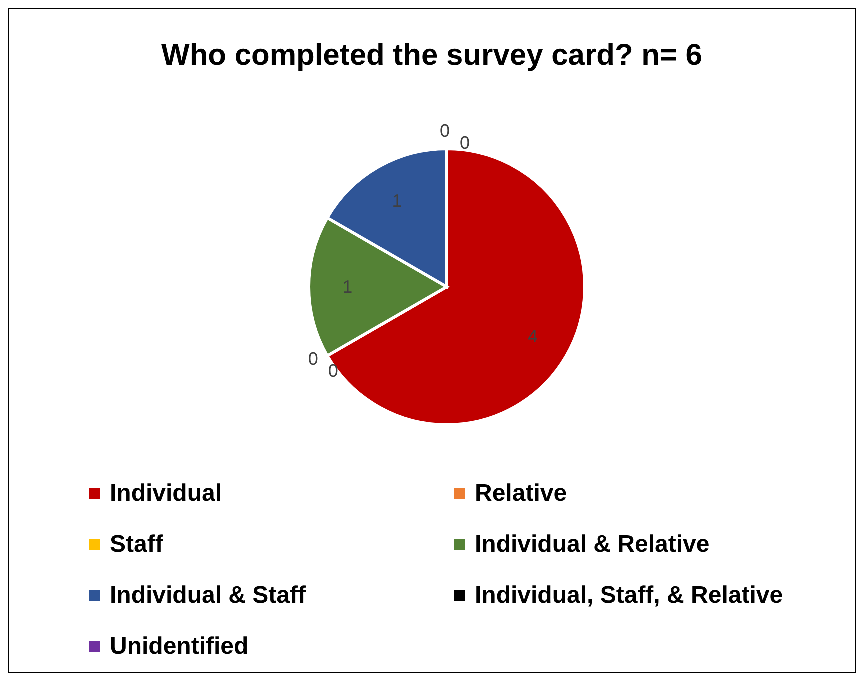 This screenshot has height=679, width=862. I want to click on legend-label: Individual & Relative, so click(592, 544).